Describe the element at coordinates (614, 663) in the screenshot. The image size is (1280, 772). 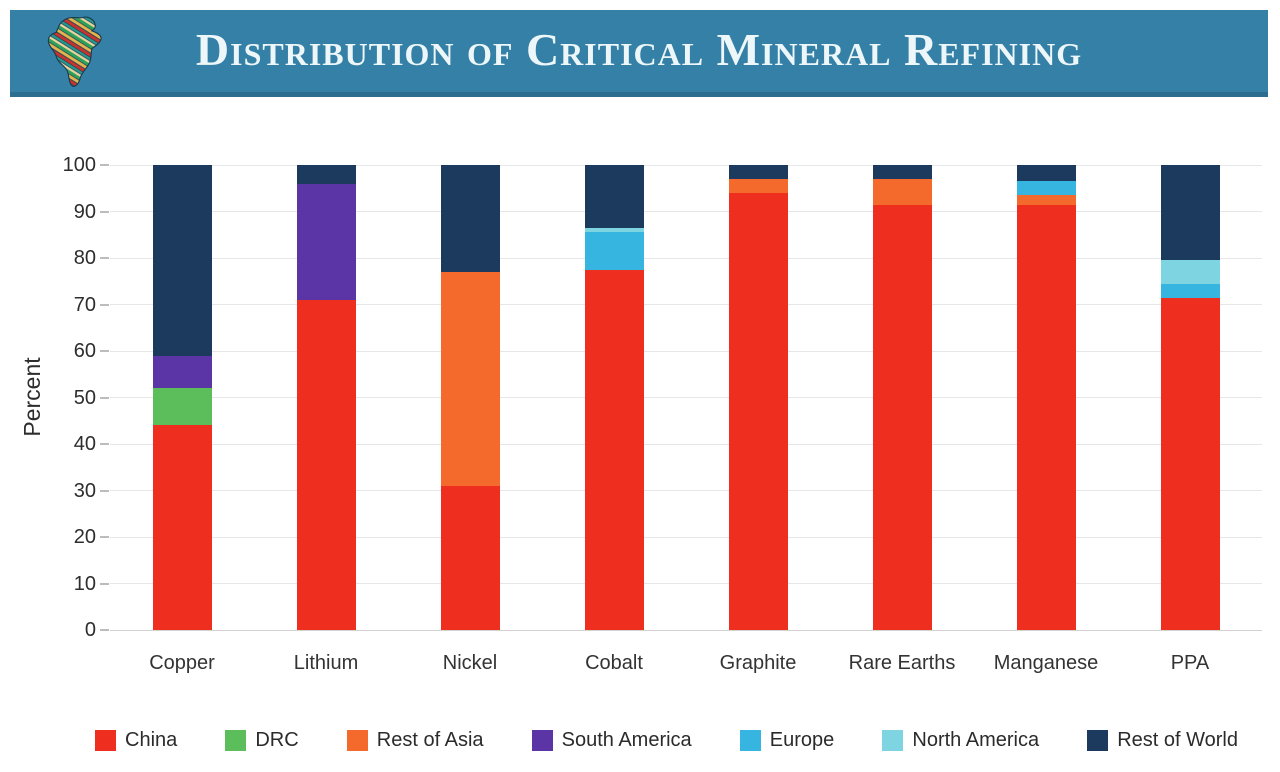
I see `x-tick-label: Cobalt` at that location.